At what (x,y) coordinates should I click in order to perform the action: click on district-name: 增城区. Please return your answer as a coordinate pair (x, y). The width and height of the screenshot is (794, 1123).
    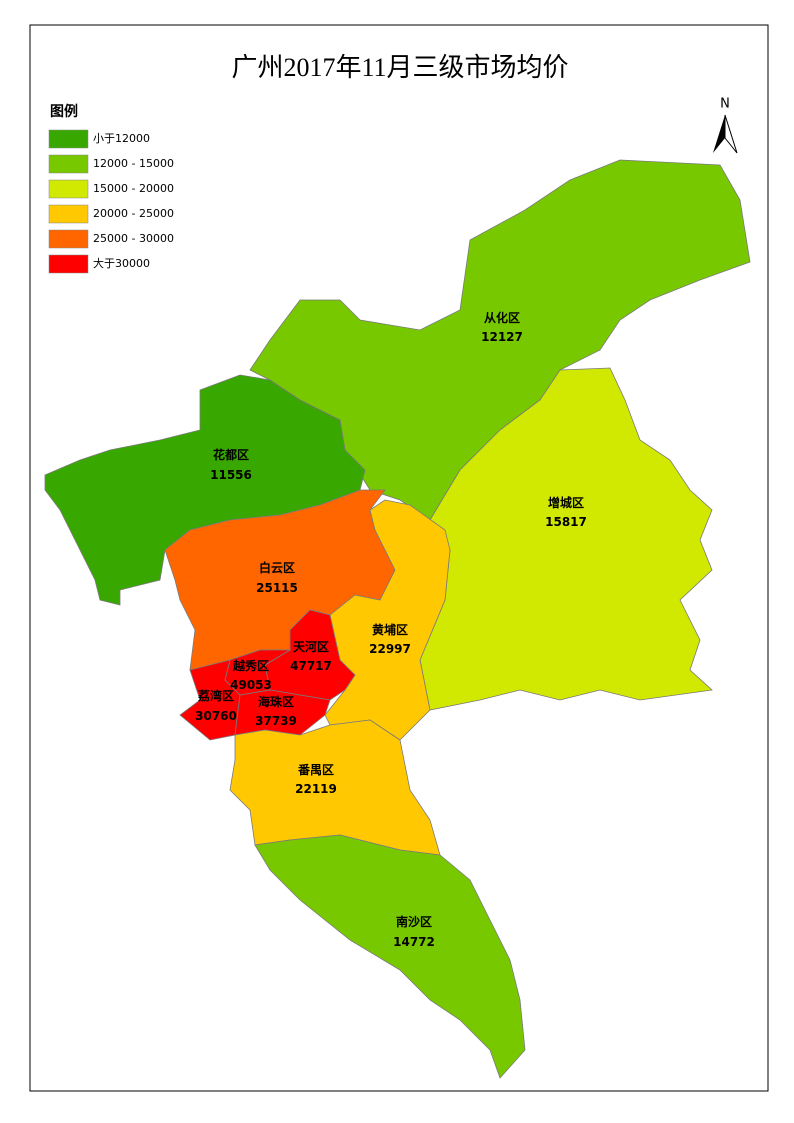
    Looking at the image, I should click on (566, 502).